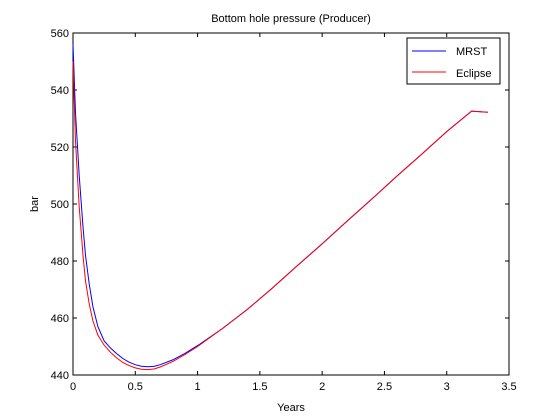 This screenshot has height=420, width=560. Describe the element at coordinates (60, 319) in the screenshot. I see `y-tick-label: 460` at that location.